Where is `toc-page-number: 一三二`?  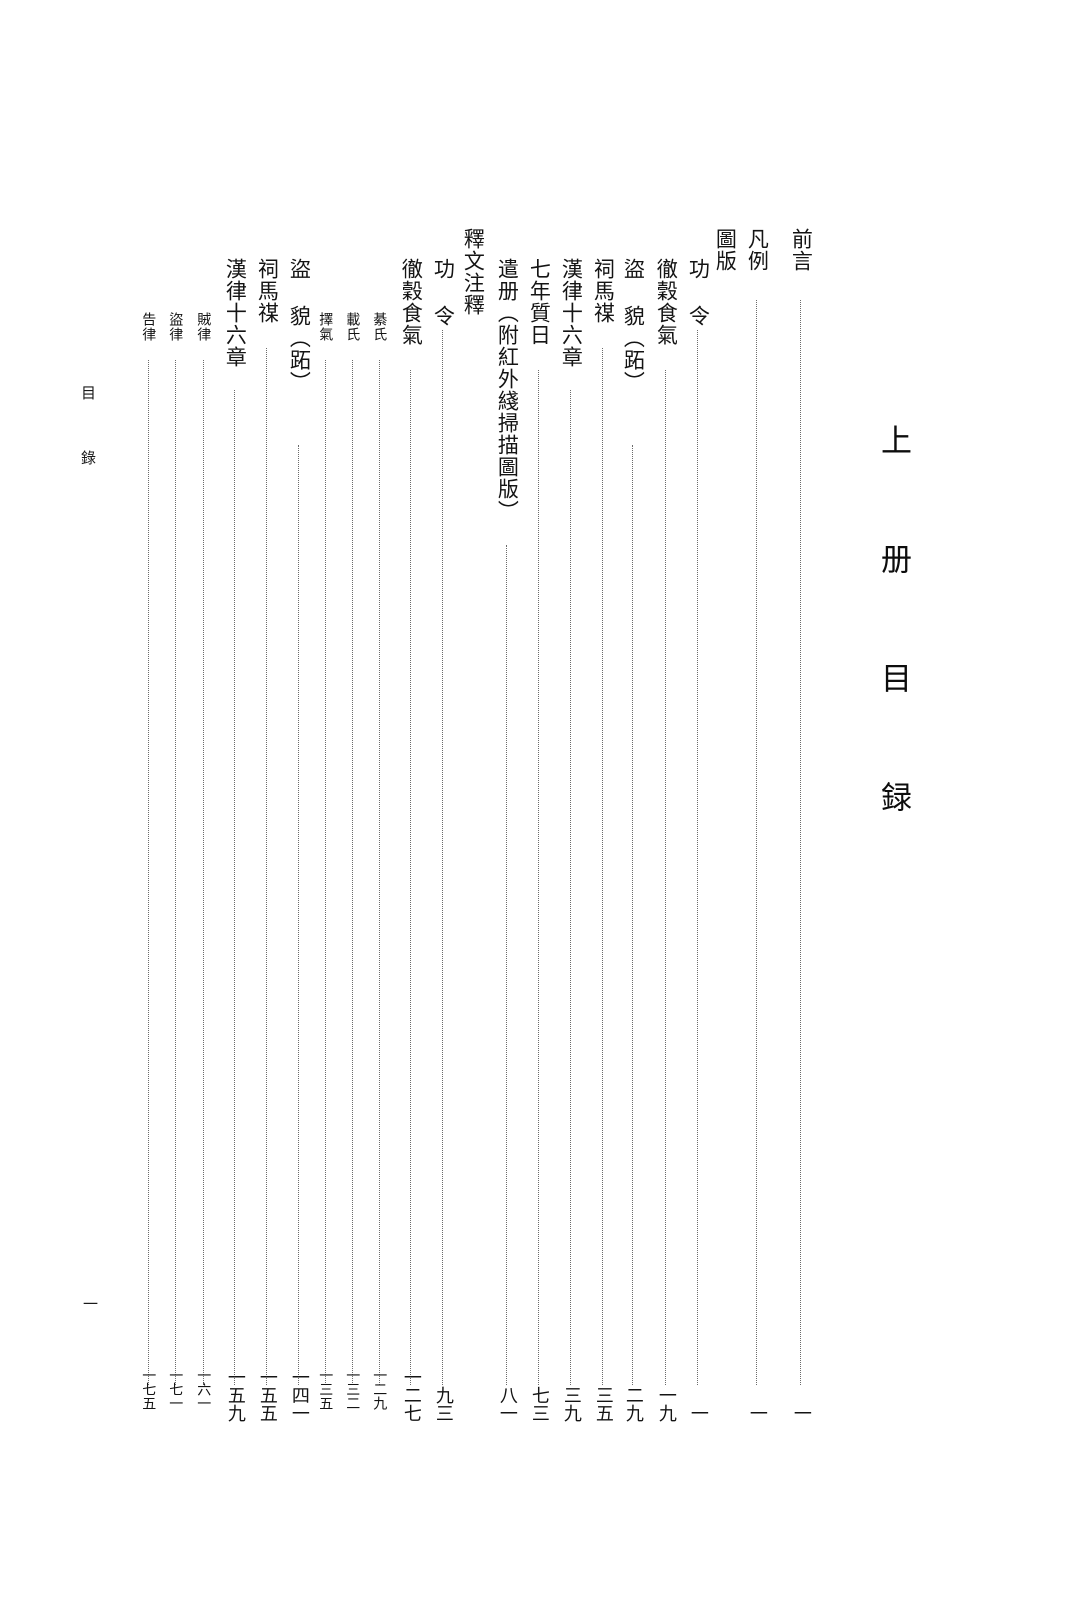 toc-page-number: 一三二 is located at coordinates (352, 1389).